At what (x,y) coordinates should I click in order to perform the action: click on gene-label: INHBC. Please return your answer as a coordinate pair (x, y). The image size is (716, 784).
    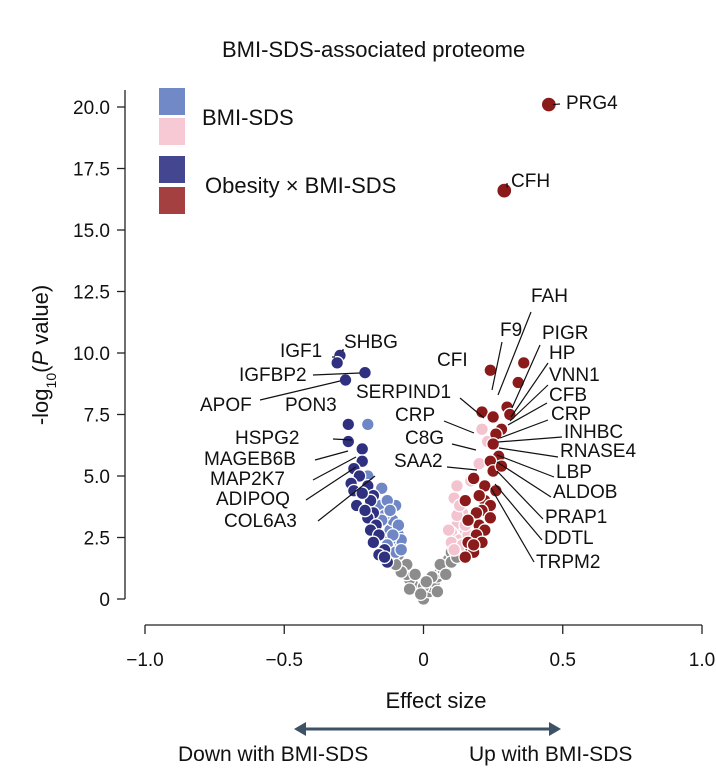
    Looking at the image, I should click on (593, 432).